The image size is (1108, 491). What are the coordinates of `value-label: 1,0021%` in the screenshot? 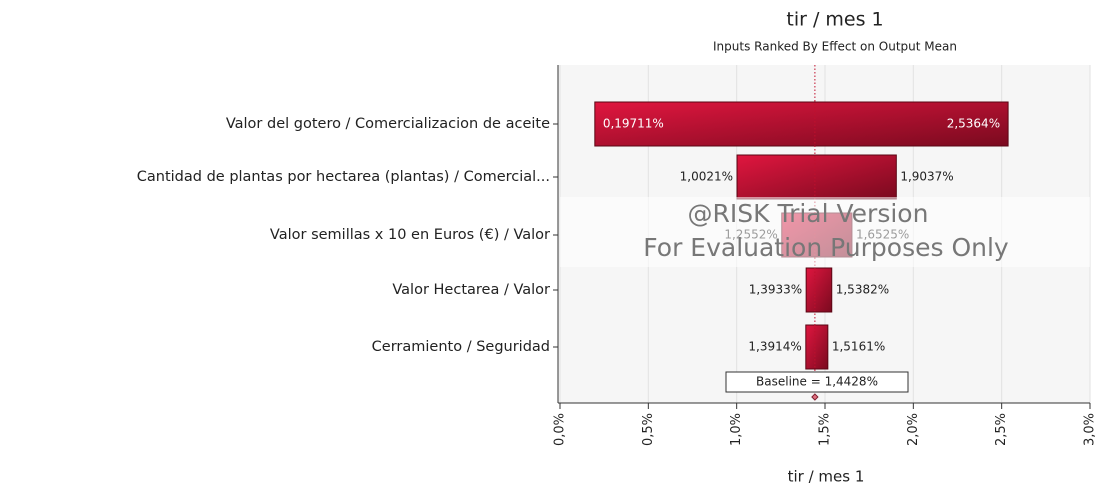 It's located at (706, 177).